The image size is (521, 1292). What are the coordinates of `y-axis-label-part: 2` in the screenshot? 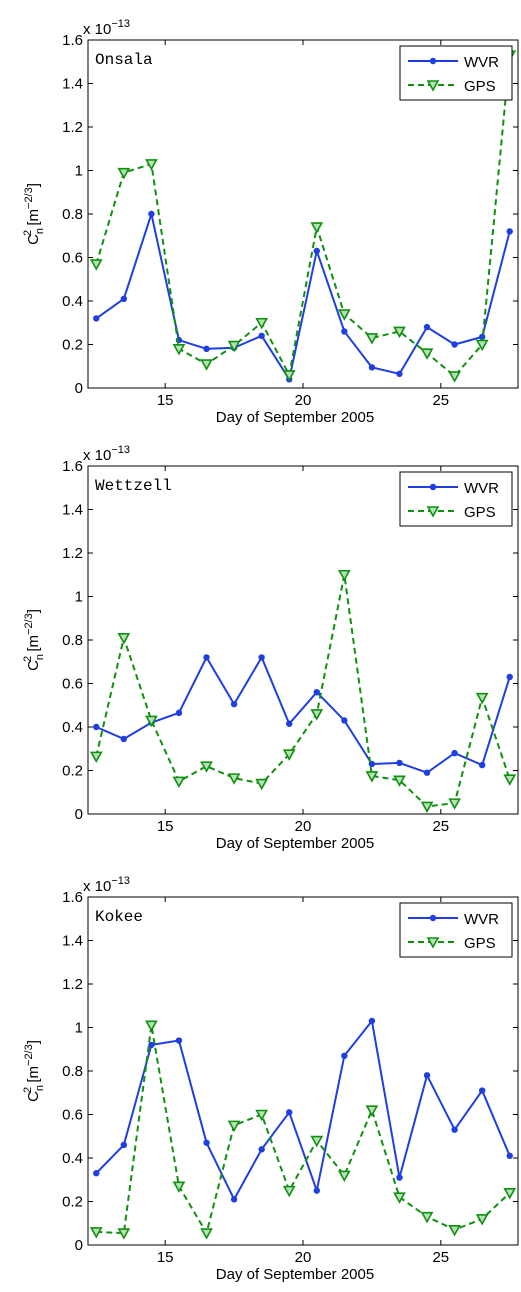 It's located at (28, 659).